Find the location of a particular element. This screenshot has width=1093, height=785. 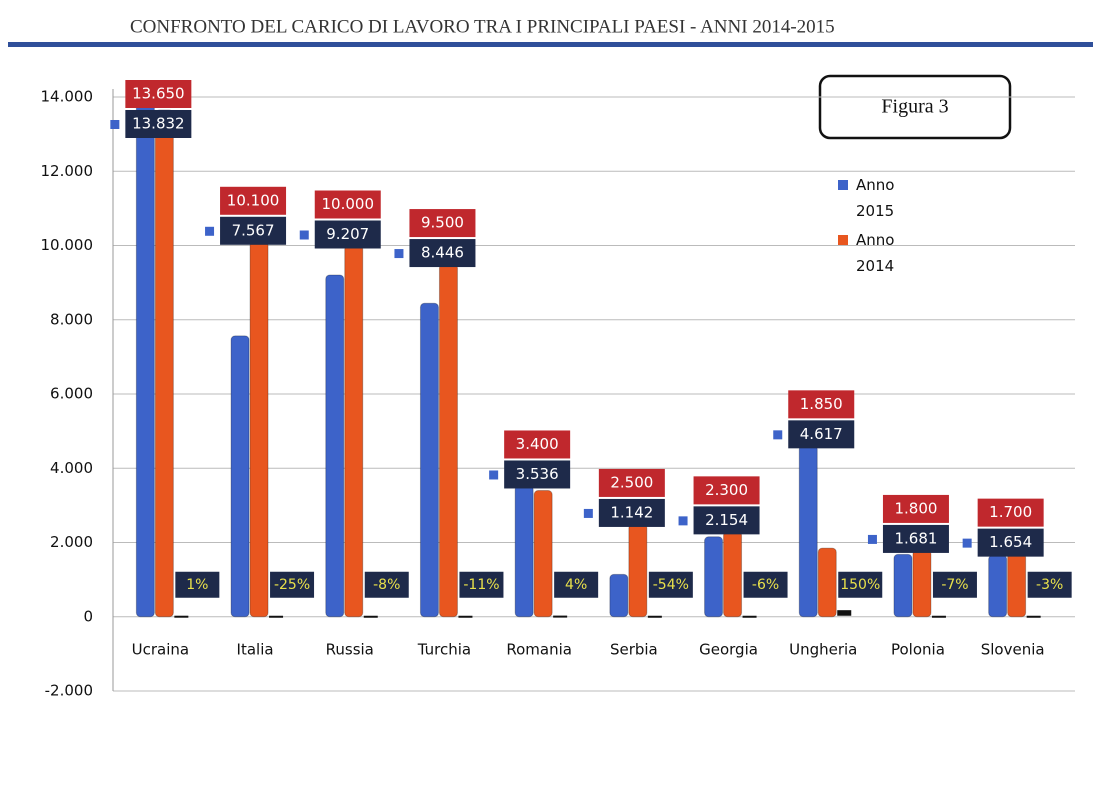

change-label: -54% is located at coordinates (671, 585).